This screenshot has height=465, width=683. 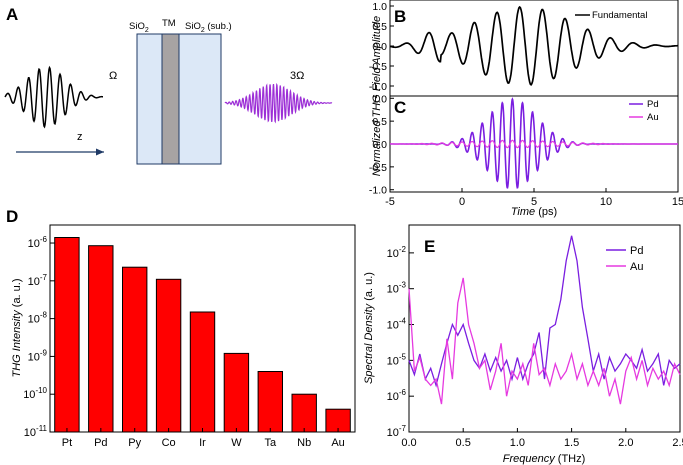 I want to click on panel-label-d: D, so click(x=12, y=216).